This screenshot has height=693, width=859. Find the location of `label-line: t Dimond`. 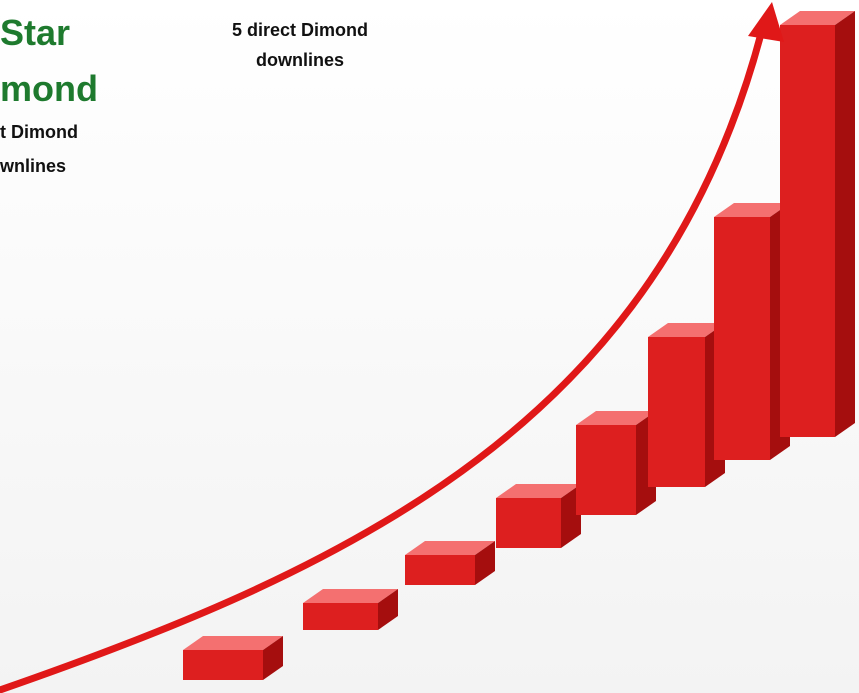

label-line: t Dimond is located at coordinates (39, 132).